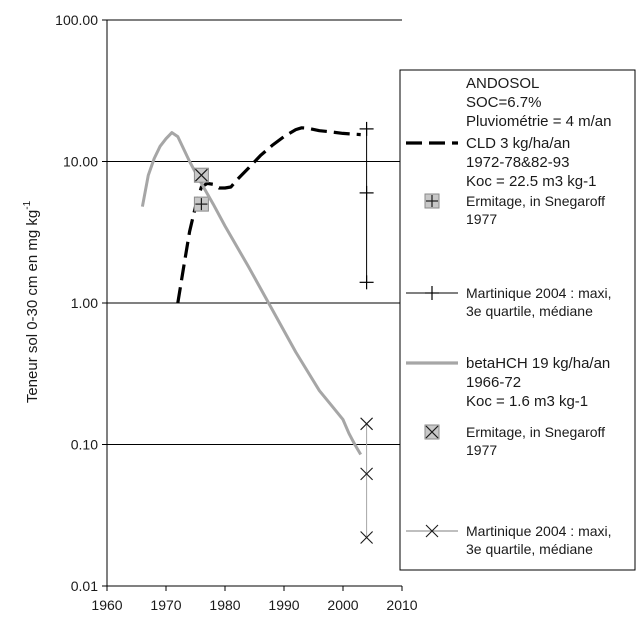  What do you see at coordinates (493, 382) in the screenshot?
I see `legend-text: 1966-72` at bounding box center [493, 382].